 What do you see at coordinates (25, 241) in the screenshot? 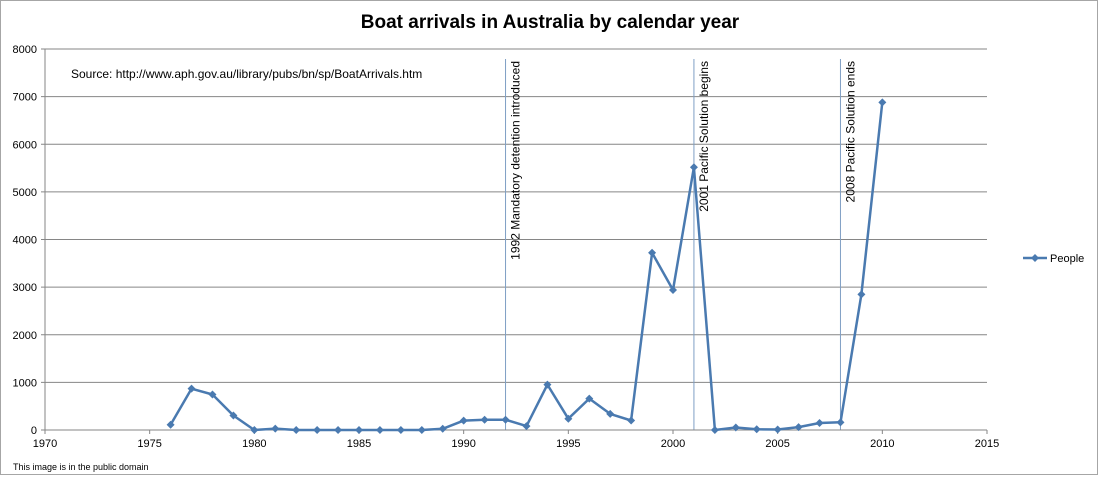
I see `y-tick-label: 4000` at bounding box center [25, 241].